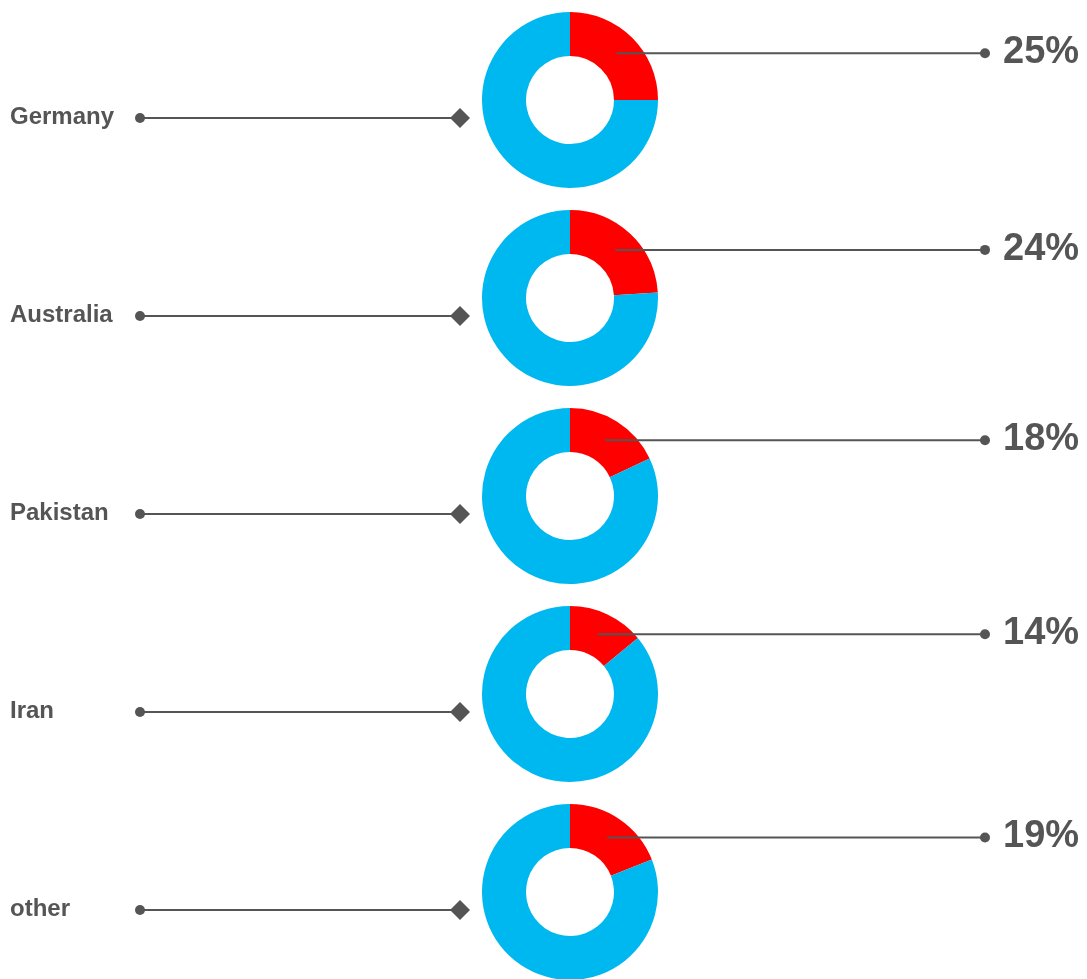  What do you see at coordinates (32, 710) in the screenshot?
I see `text: Iran` at bounding box center [32, 710].